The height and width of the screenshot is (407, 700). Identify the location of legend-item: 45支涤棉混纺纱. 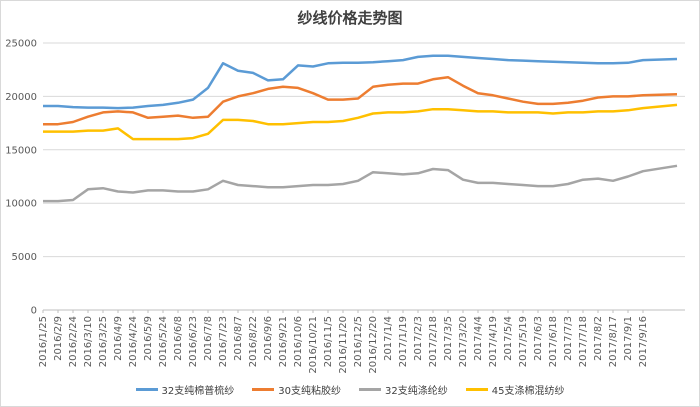
(515, 389).